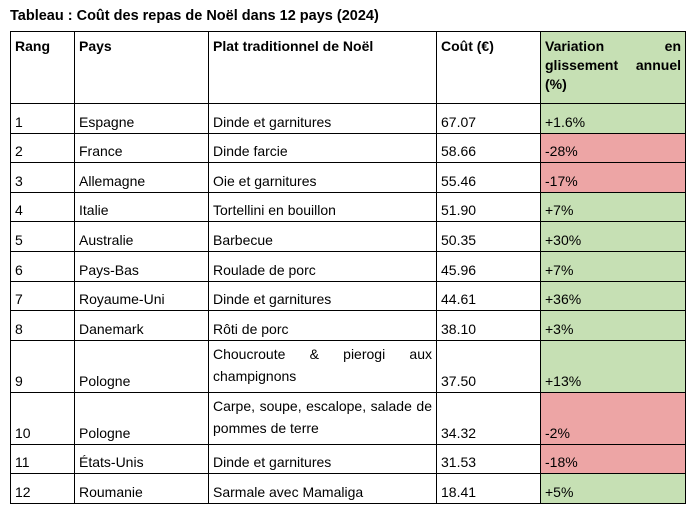 The width and height of the screenshot is (700, 519). What do you see at coordinates (488, 118) in the screenshot?
I see `cell-cout: 67.07` at bounding box center [488, 118].